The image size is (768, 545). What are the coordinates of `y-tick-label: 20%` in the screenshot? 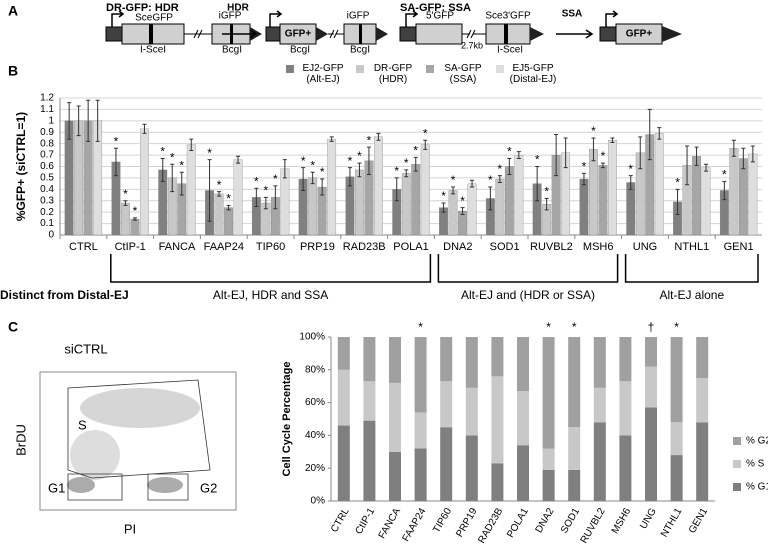 It's located at (315, 468).